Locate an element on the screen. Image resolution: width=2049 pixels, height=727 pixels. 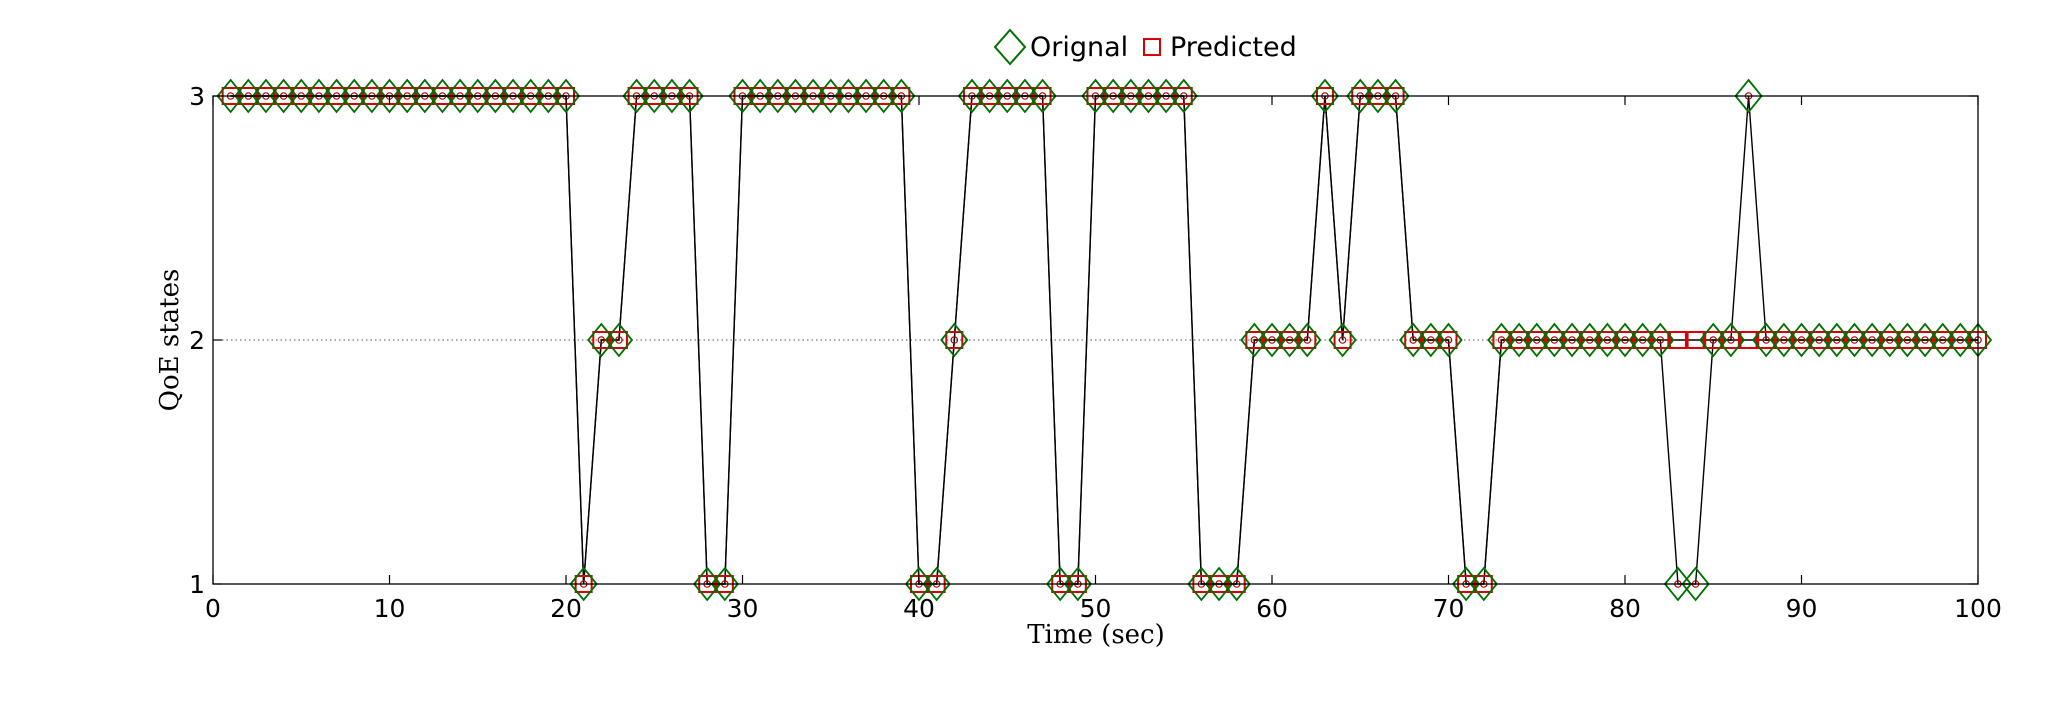
x-tick-label: 80 is located at coordinates (1625, 608).